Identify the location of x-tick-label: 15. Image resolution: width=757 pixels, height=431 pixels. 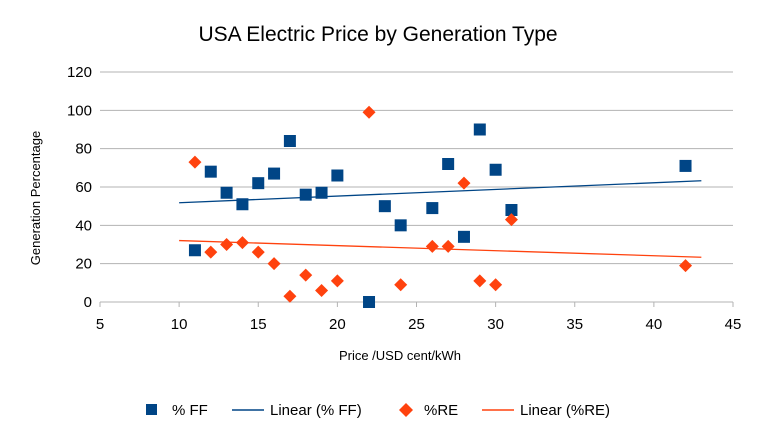
(258, 324).